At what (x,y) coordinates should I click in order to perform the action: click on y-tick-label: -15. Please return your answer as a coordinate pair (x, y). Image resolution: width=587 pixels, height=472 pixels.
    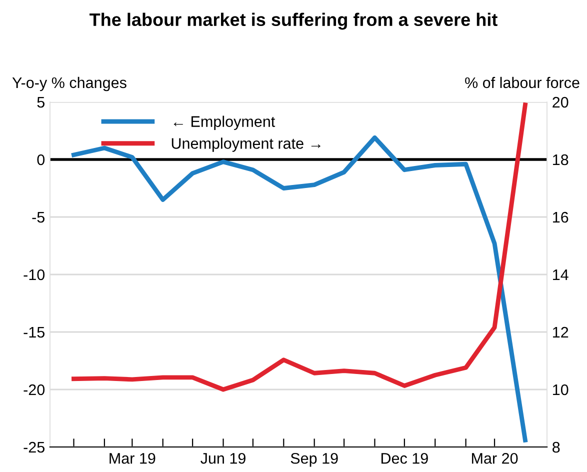
    Looking at the image, I should click on (34, 332).